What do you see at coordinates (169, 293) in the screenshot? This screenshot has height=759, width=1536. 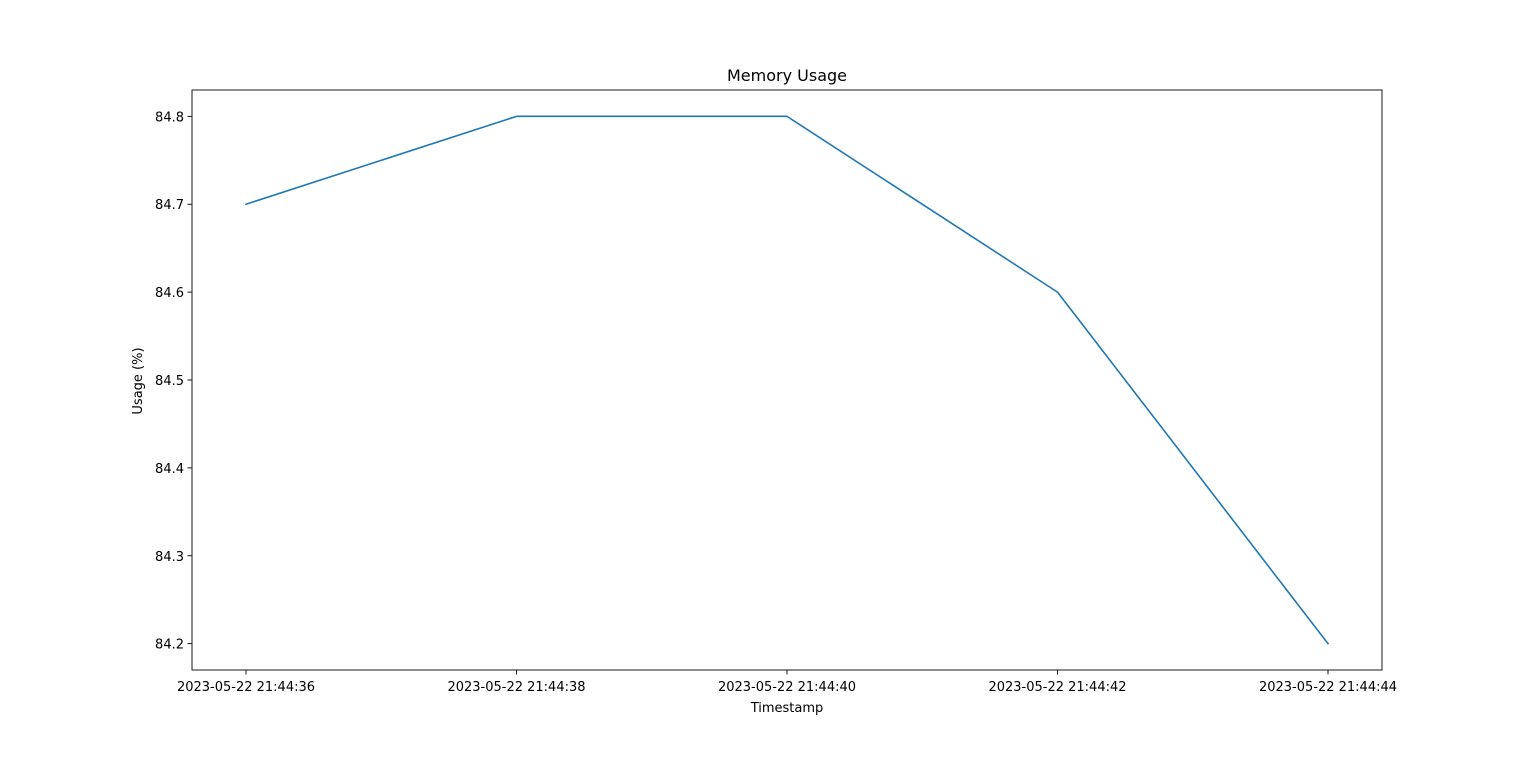 I see `y-tick-label-4: 84.6` at bounding box center [169, 293].